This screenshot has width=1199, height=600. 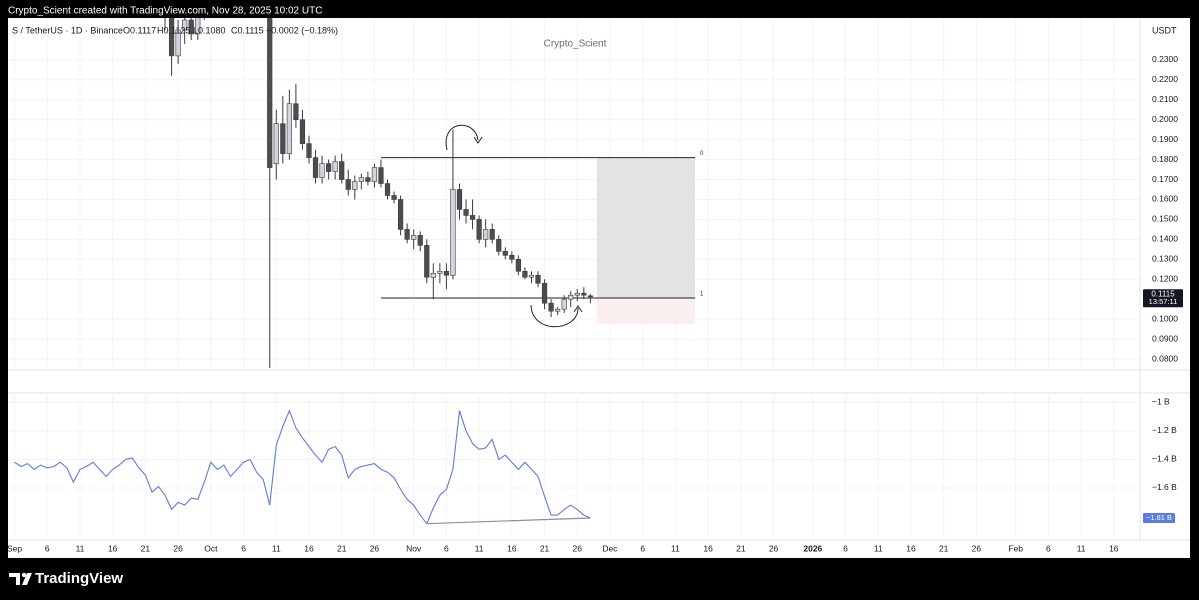 What do you see at coordinates (1165, 119) in the screenshot?
I see `y-tick-label: 0.2000` at bounding box center [1165, 119].